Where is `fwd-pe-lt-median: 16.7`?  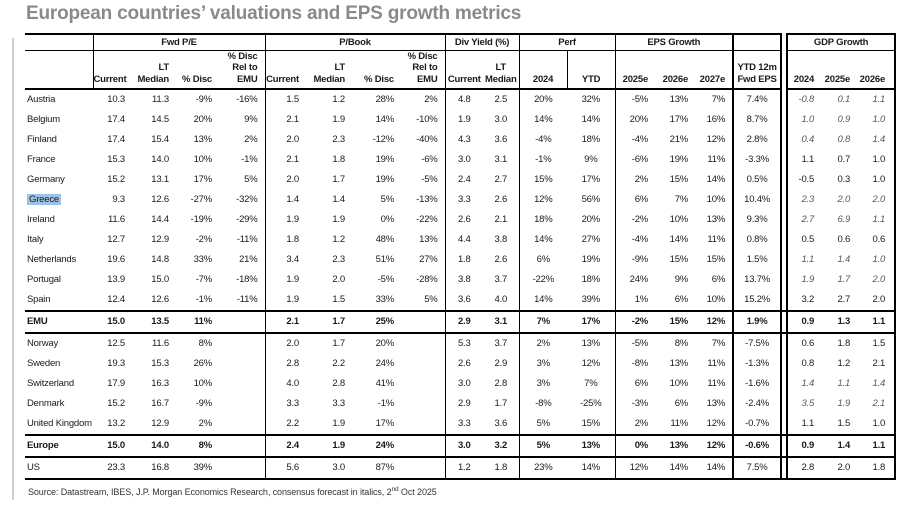 fwd-pe-lt-median: 16.7 is located at coordinates (160, 404).